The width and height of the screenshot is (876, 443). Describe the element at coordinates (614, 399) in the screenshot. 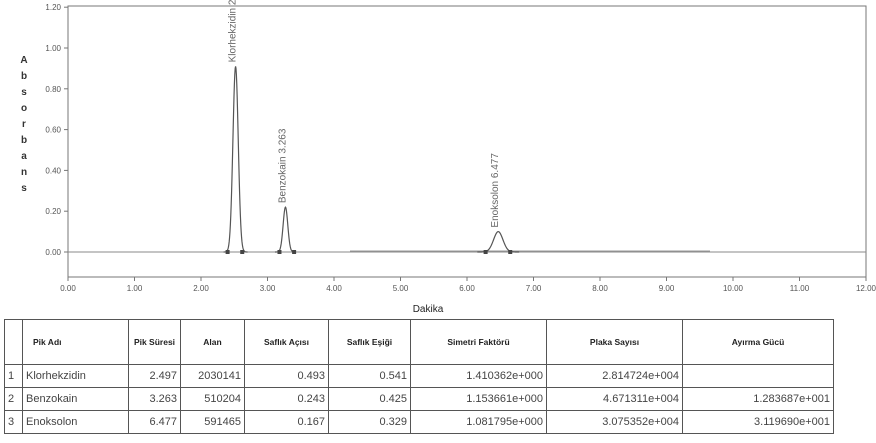

I see `row-plate-count: 4.671311e+004` at that location.